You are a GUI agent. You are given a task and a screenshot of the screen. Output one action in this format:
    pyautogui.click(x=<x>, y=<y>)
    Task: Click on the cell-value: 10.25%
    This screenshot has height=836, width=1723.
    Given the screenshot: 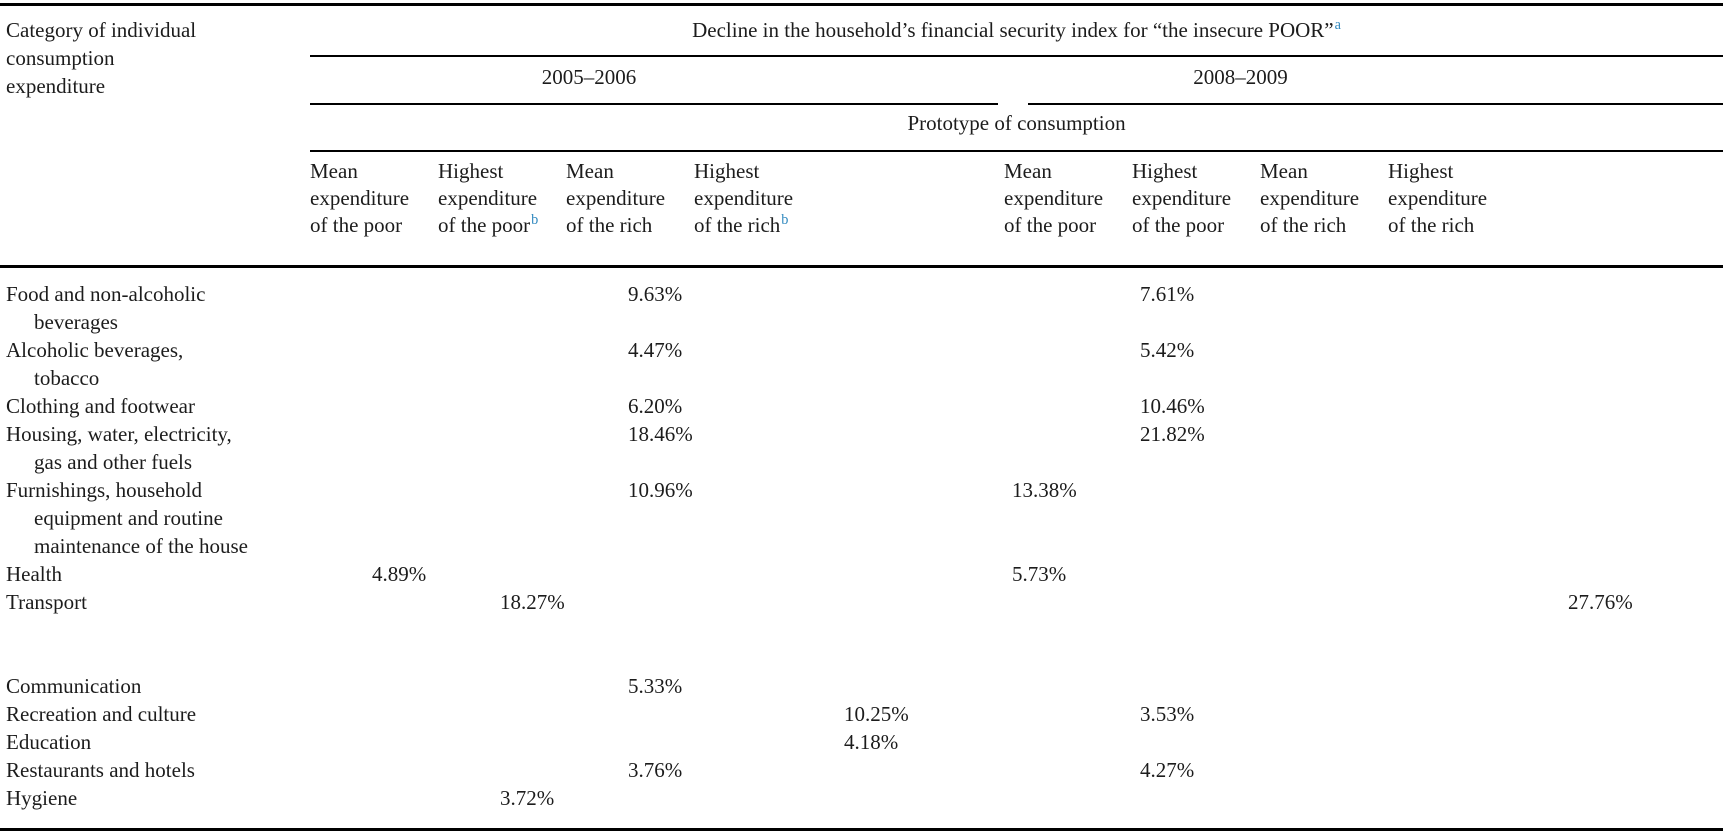 What is the action you would take?
    pyautogui.click(x=876, y=714)
    